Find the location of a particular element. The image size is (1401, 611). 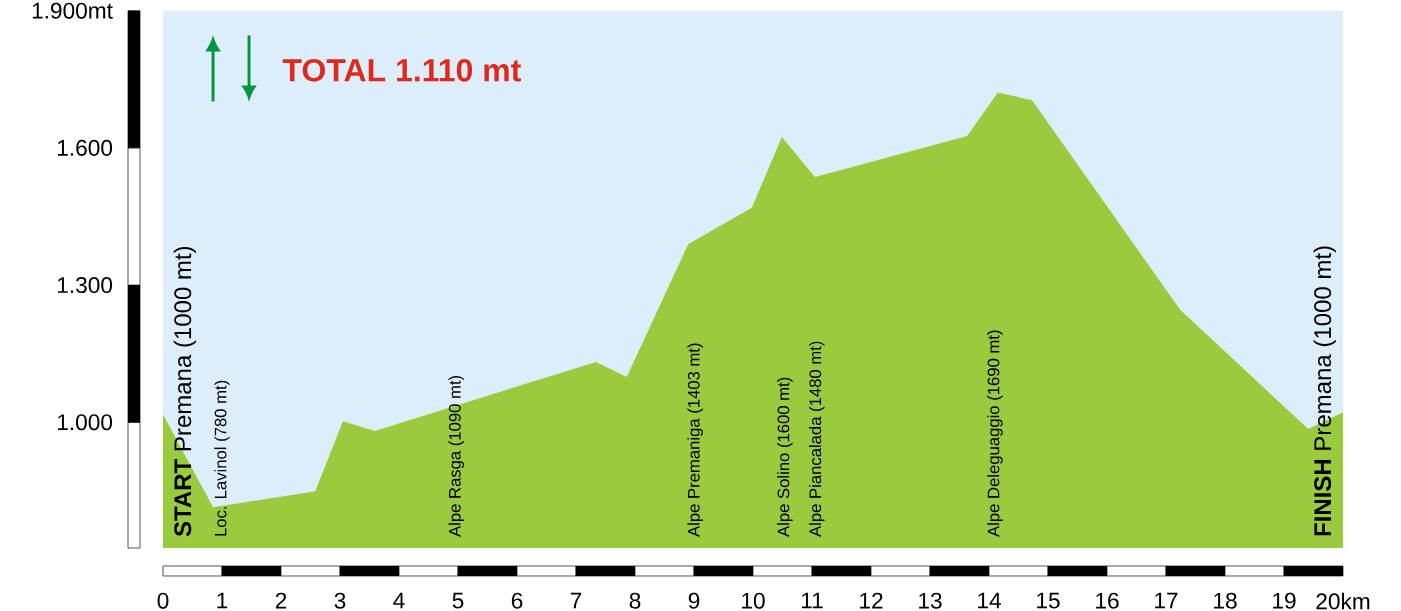

annotation: FINISH Premana (1000 mt) is located at coordinates (1324, 391).